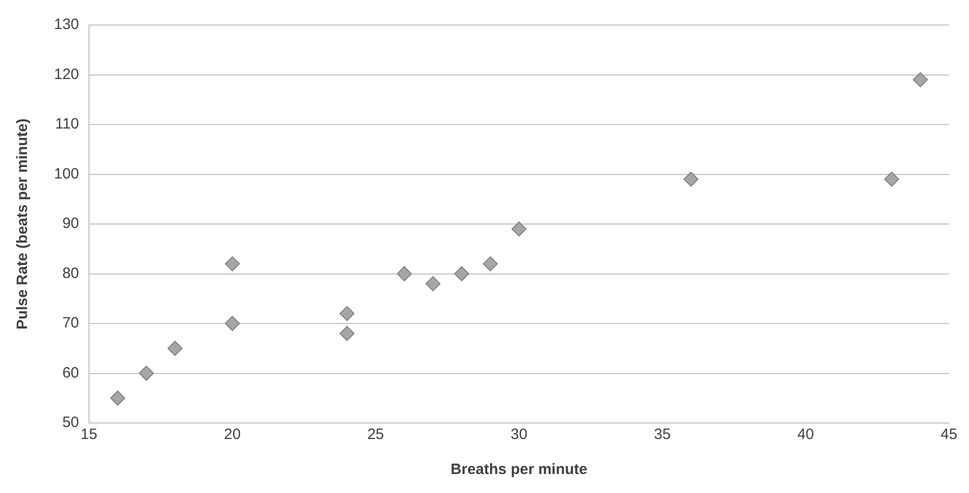 This screenshot has height=493, width=969. Describe the element at coordinates (71, 223) in the screenshot. I see `y-tick-label: 90` at that location.